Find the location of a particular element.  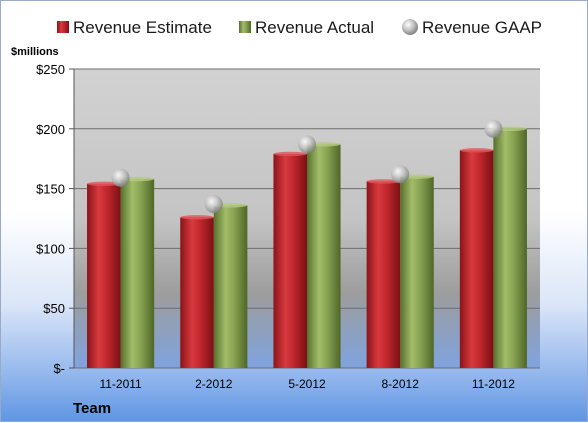

y-tick-label: $50 is located at coordinates (54, 308).